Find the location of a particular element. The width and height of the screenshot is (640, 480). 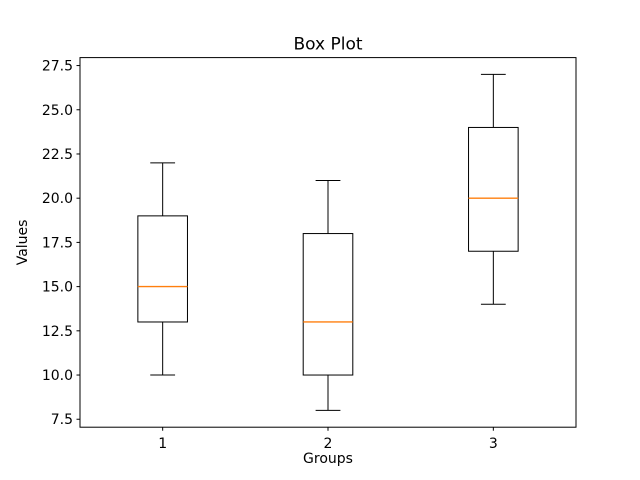

y-tick-label: 10.0 is located at coordinates (57, 376).